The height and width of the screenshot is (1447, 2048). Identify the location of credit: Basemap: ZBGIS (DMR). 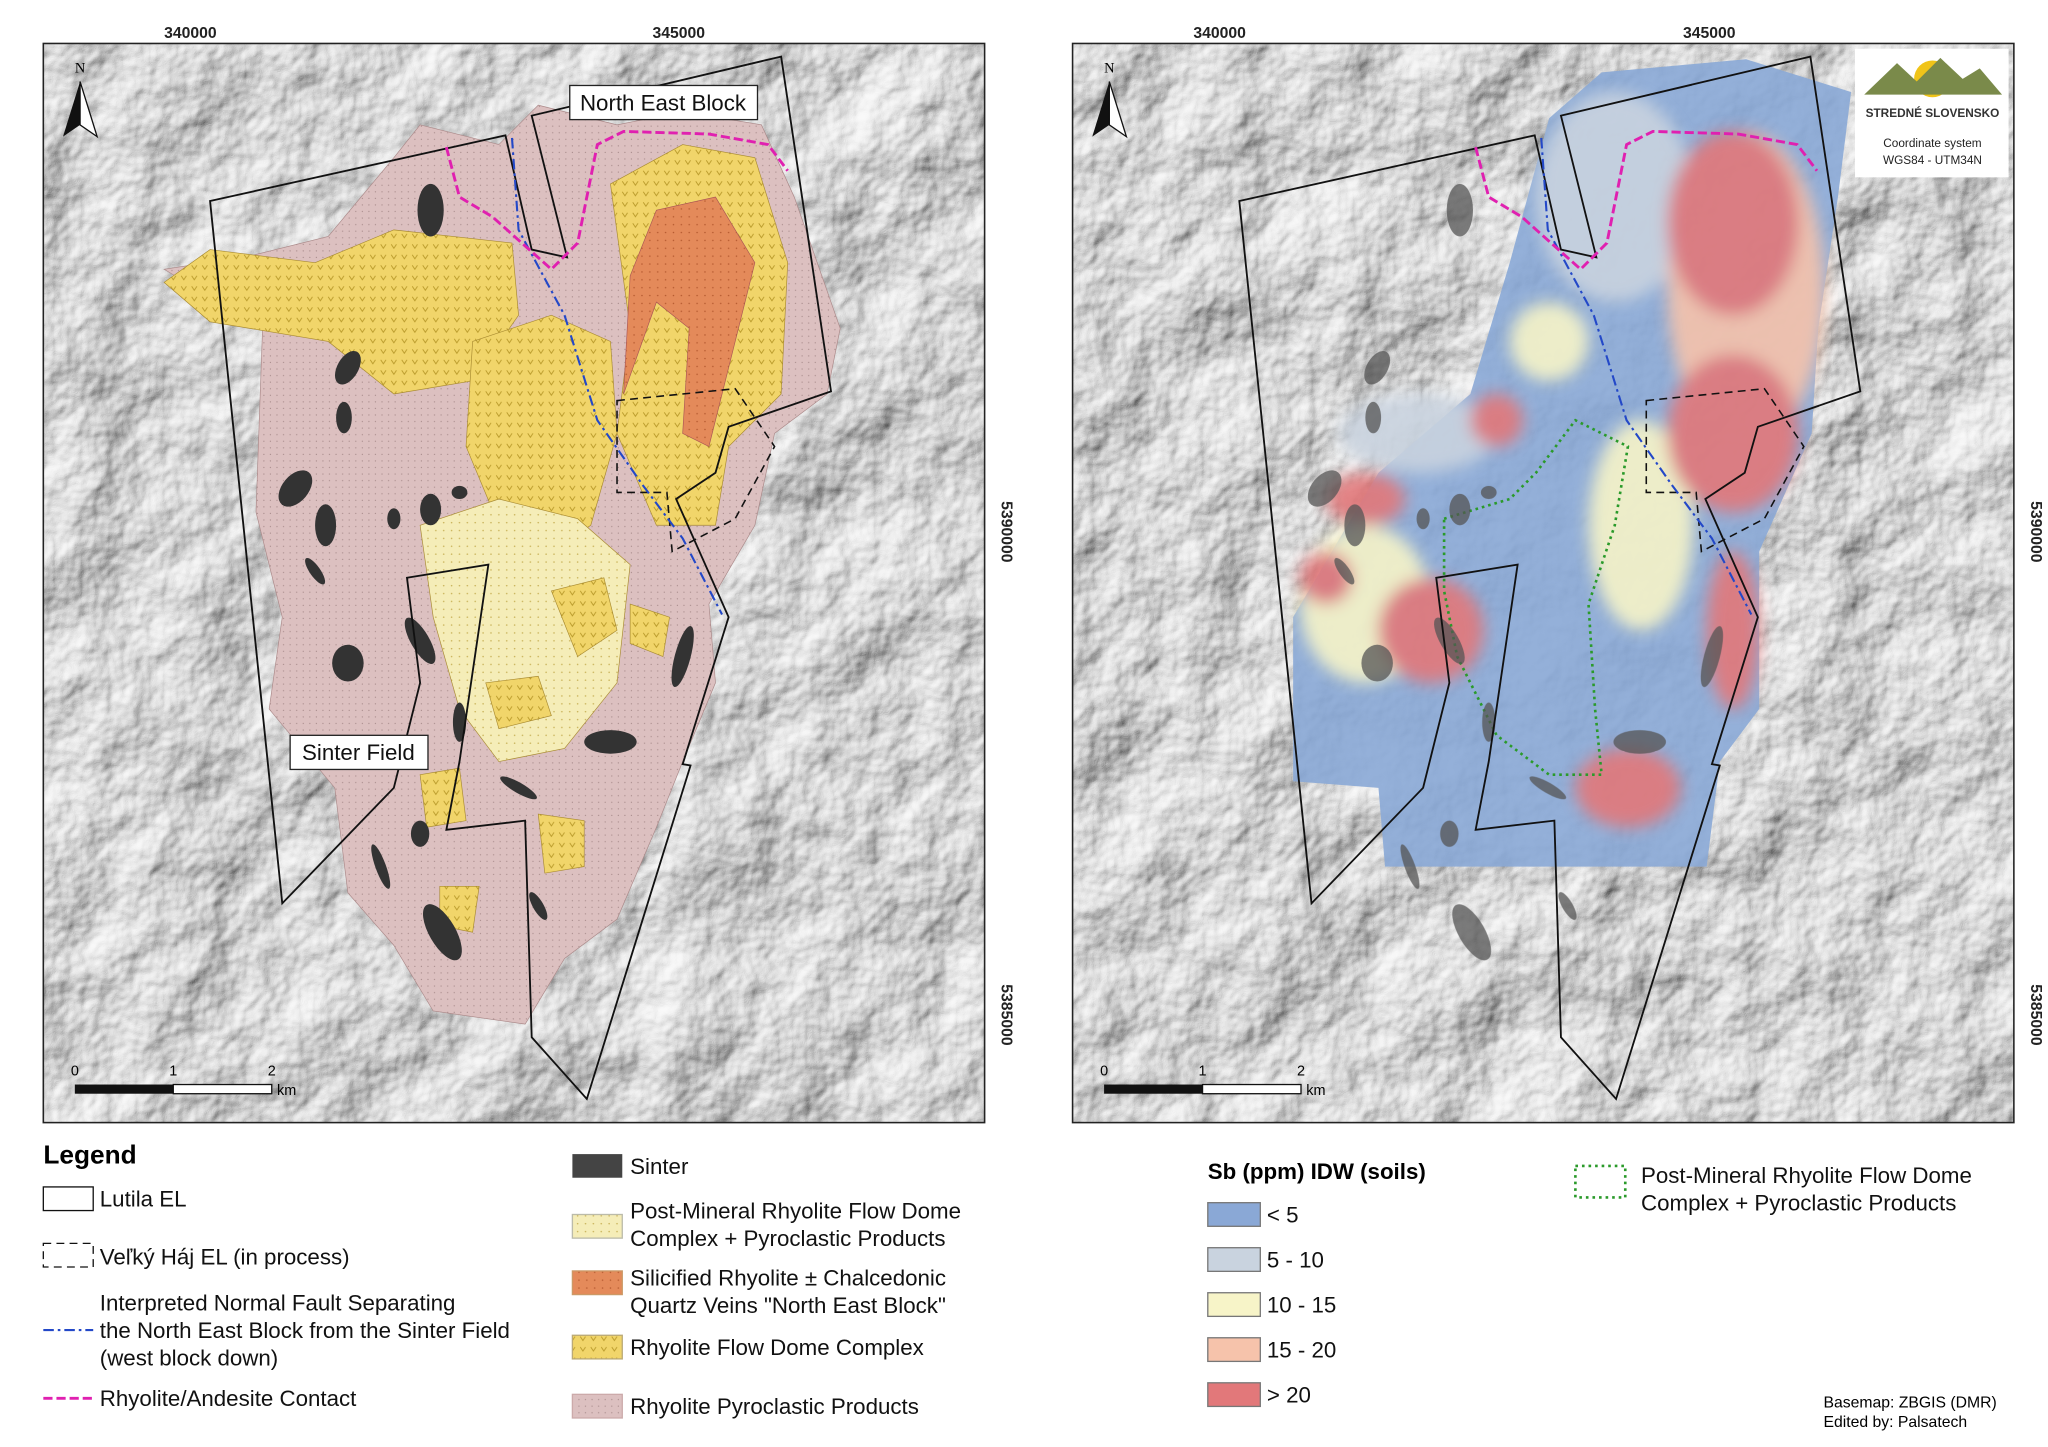
(1910, 1402).